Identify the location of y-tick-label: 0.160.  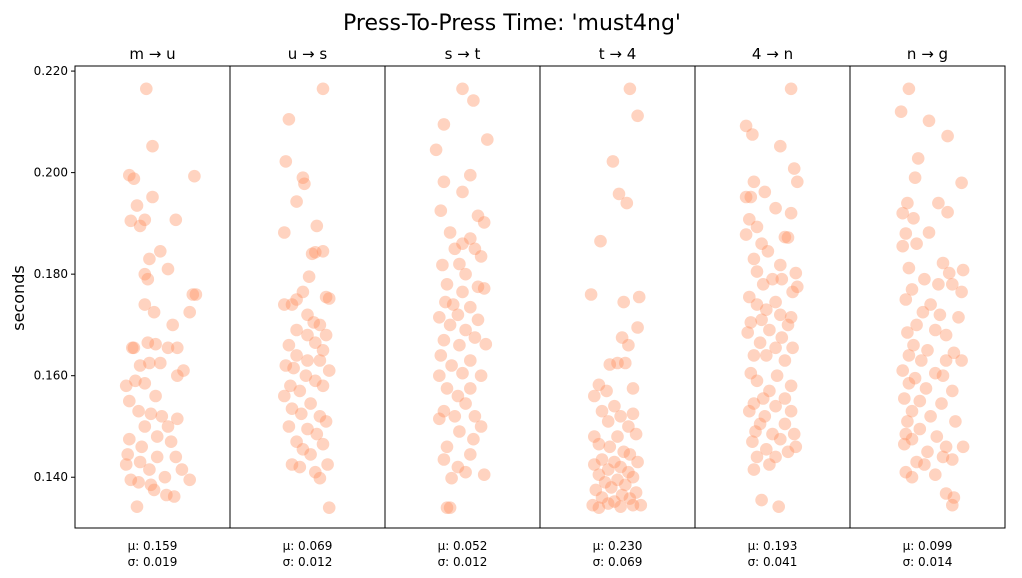
(51, 376).